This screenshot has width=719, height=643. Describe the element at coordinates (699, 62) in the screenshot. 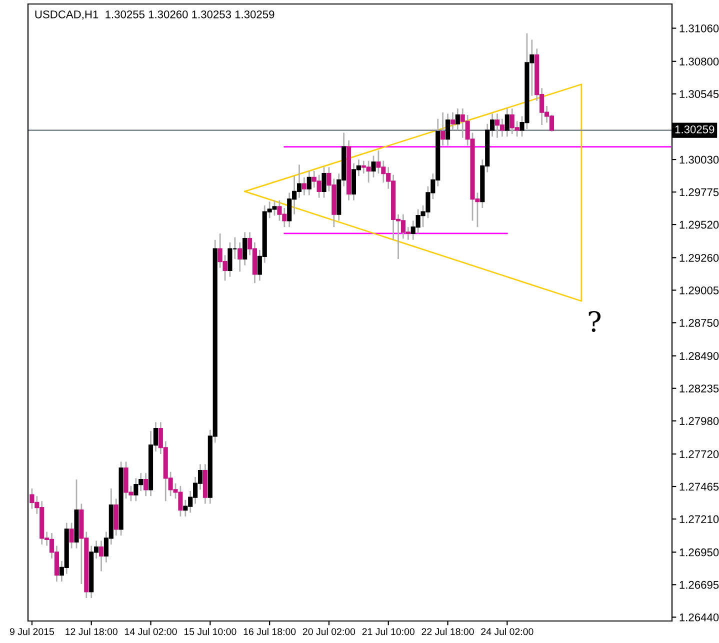

I see `y-tick-label: 1.30800` at that location.